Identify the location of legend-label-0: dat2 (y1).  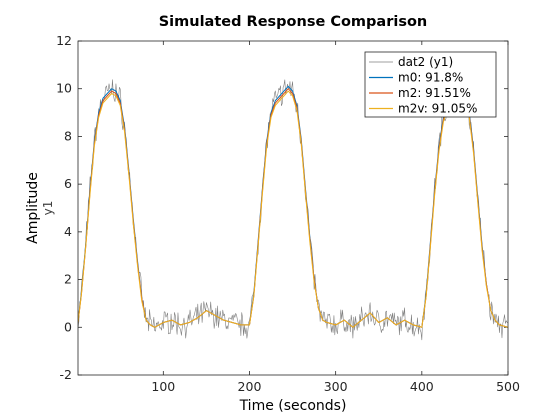
(425, 62).